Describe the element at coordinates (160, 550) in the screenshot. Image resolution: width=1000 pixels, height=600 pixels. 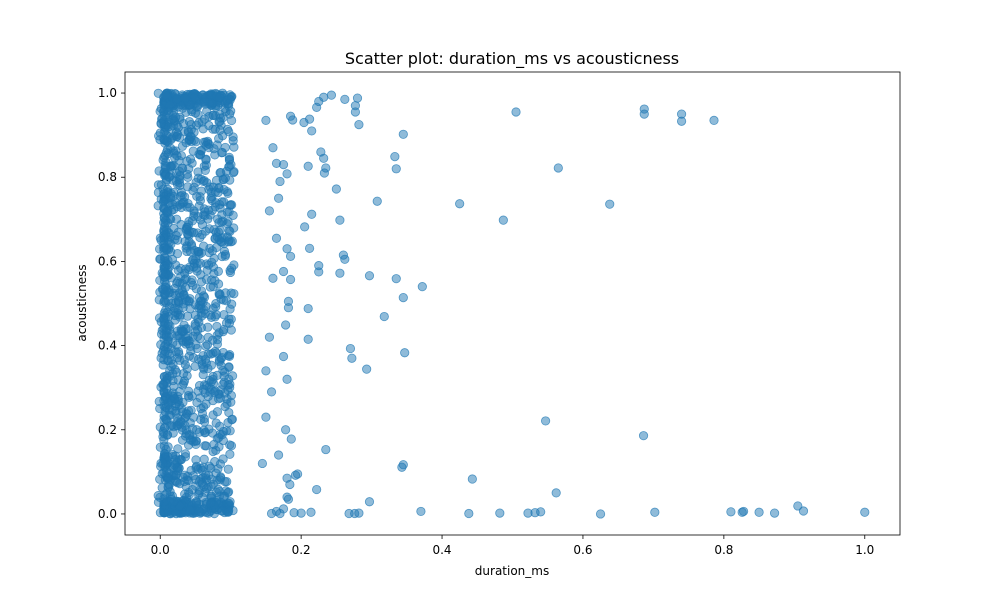
I see `x-tick-label: 0.0` at that location.